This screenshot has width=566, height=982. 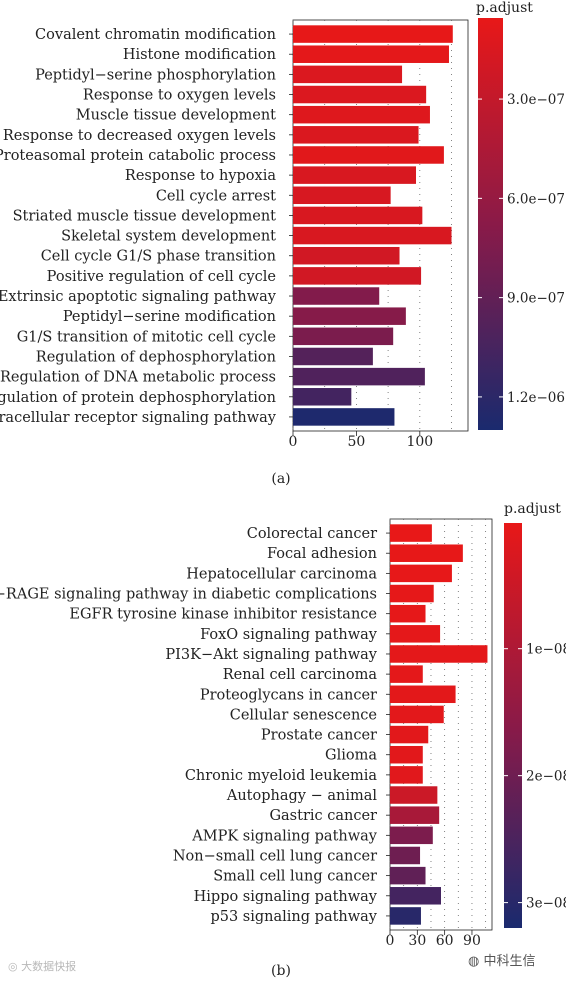 I want to click on watermark-right: ◍ 中科生信, so click(x=502, y=959).